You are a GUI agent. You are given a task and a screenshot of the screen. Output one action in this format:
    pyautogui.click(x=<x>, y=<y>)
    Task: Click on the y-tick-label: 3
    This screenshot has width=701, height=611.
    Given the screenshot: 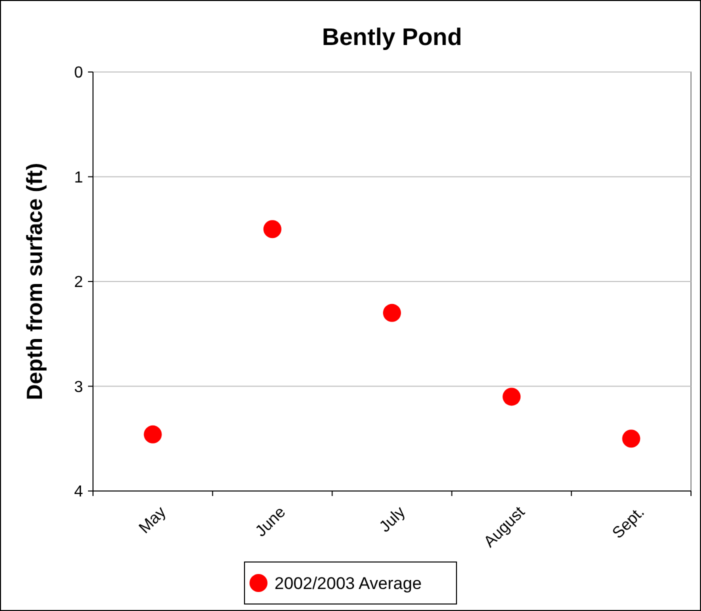 What is the action you would take?
    pyautogui.click(x=79, y=387)
    